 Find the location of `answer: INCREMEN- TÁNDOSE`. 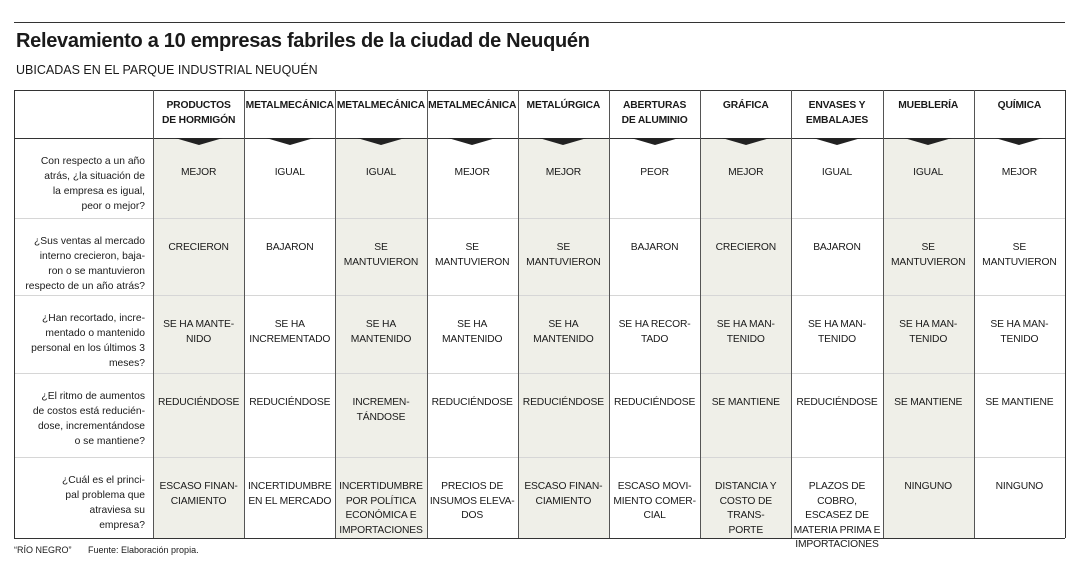

answer: INCREMEN- TÁNDOSE is located at coordinates (381, 410).